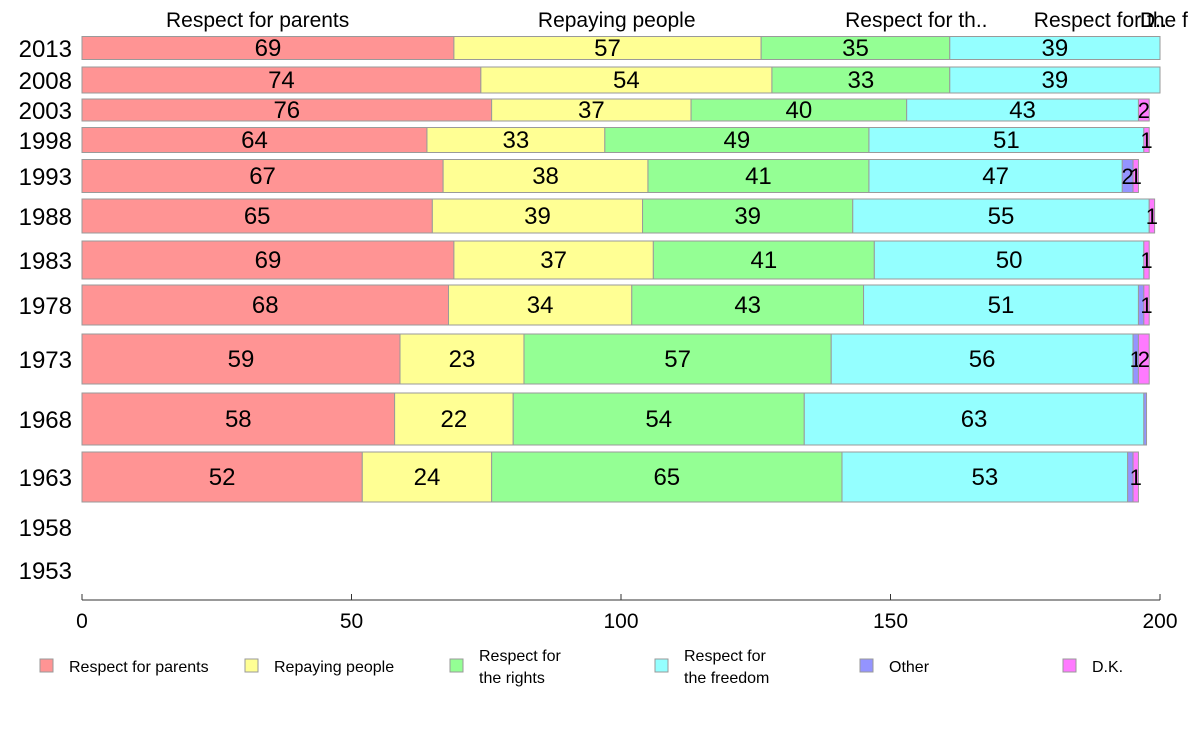 The height and width of the screenshot is (736, 1188). I want to click on y-tick-label: 1978, so click(45, 306).